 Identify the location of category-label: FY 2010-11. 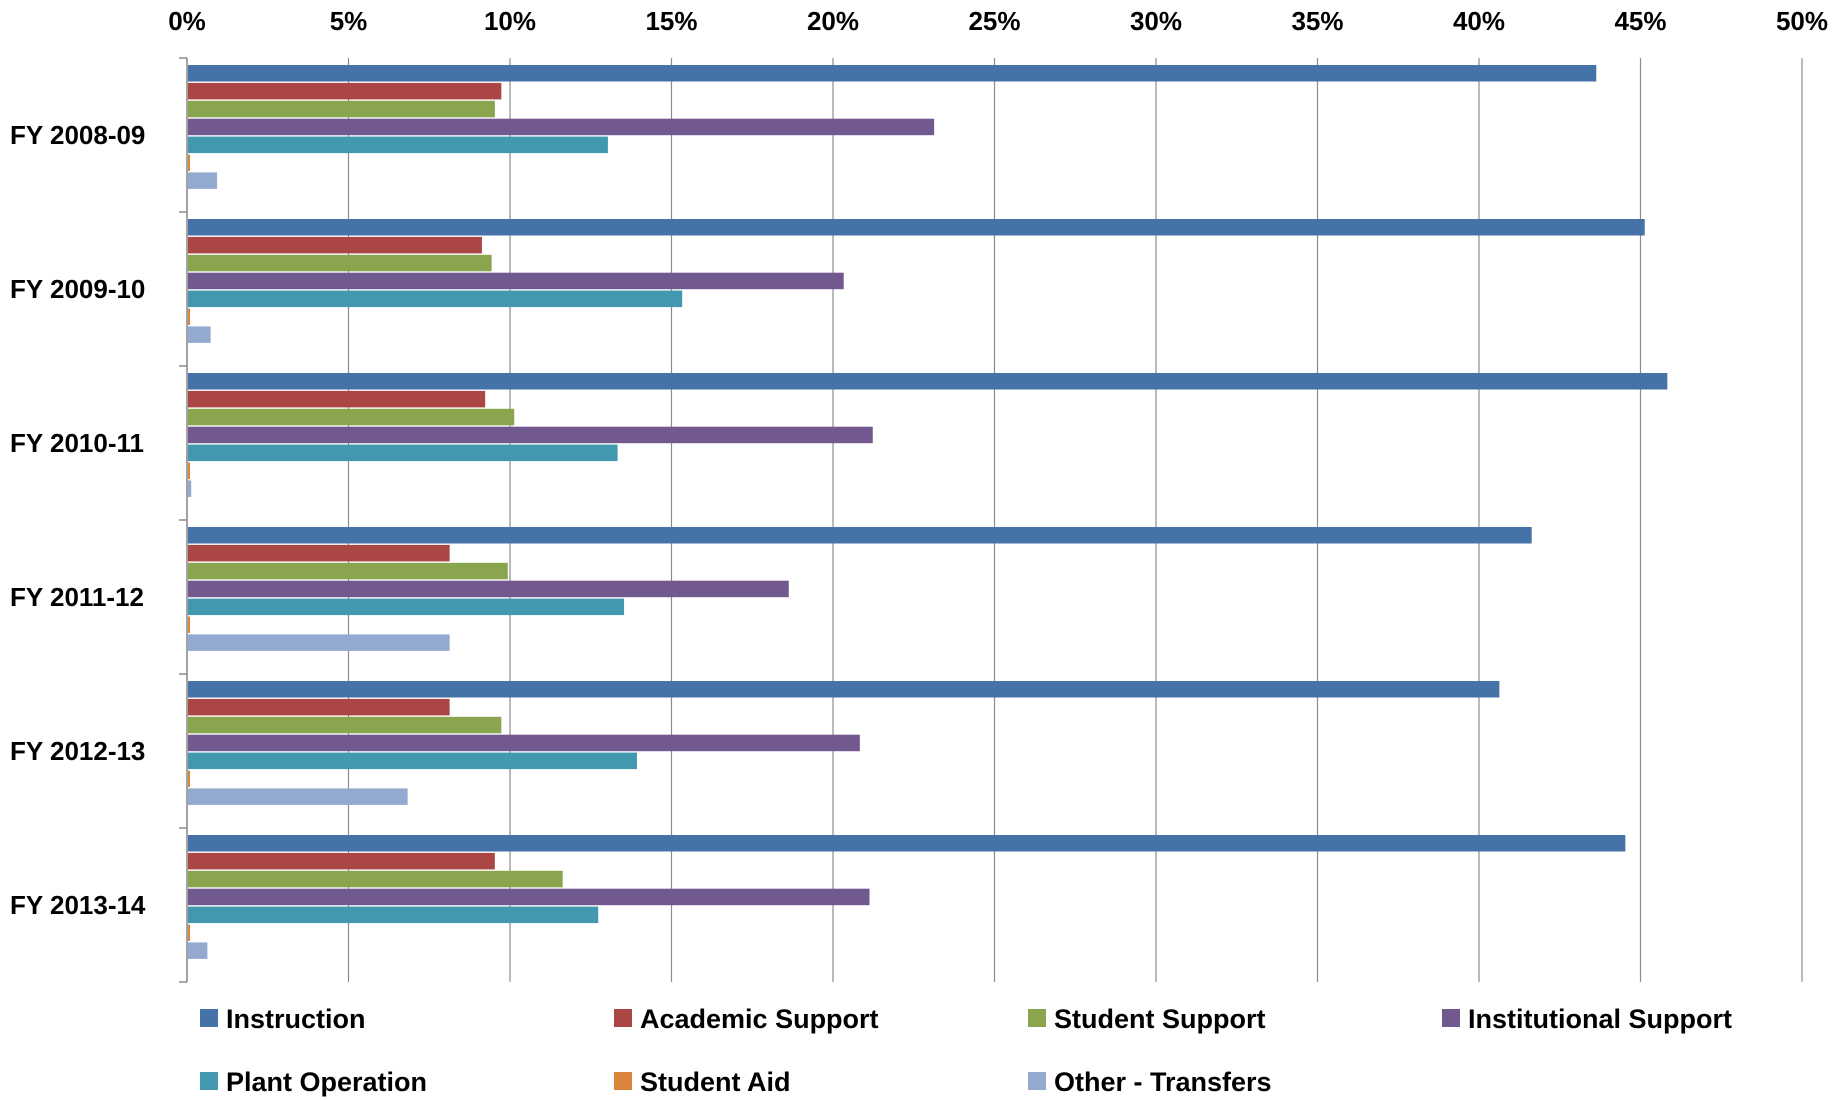
(77, 443).